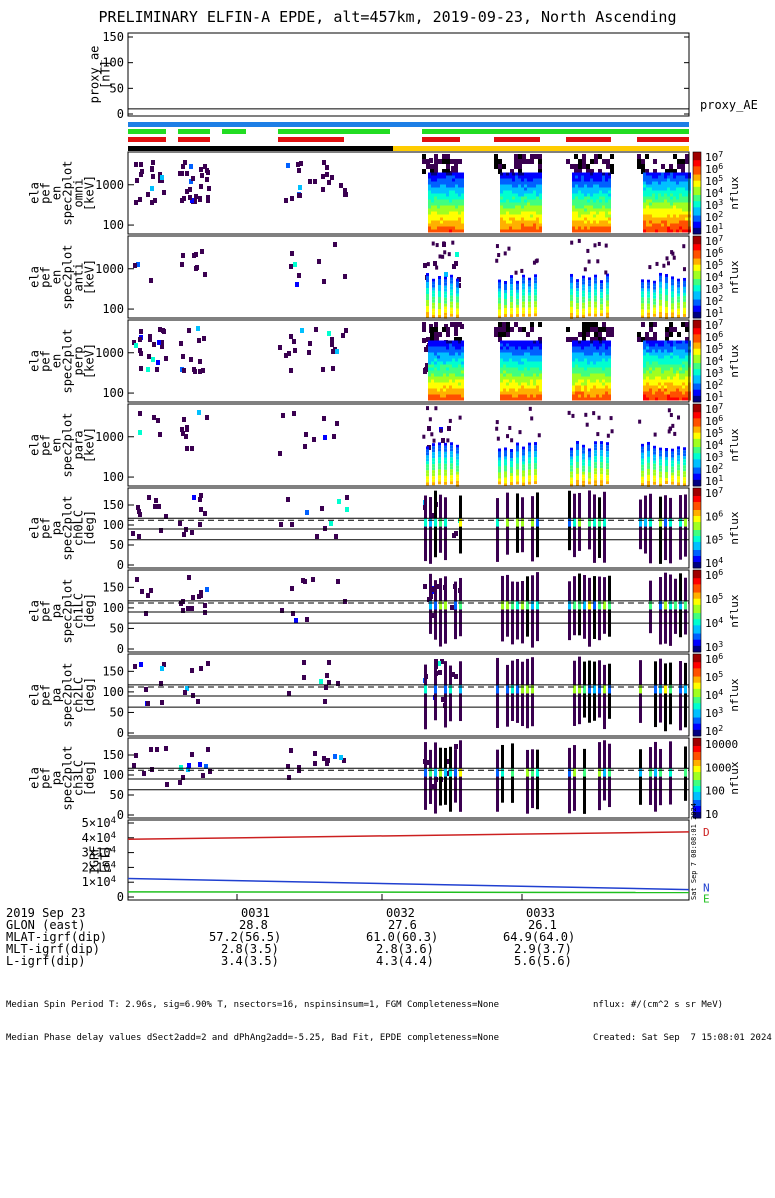  I want to click on cbar-tick-label: 10⁴, so click(714, 276).